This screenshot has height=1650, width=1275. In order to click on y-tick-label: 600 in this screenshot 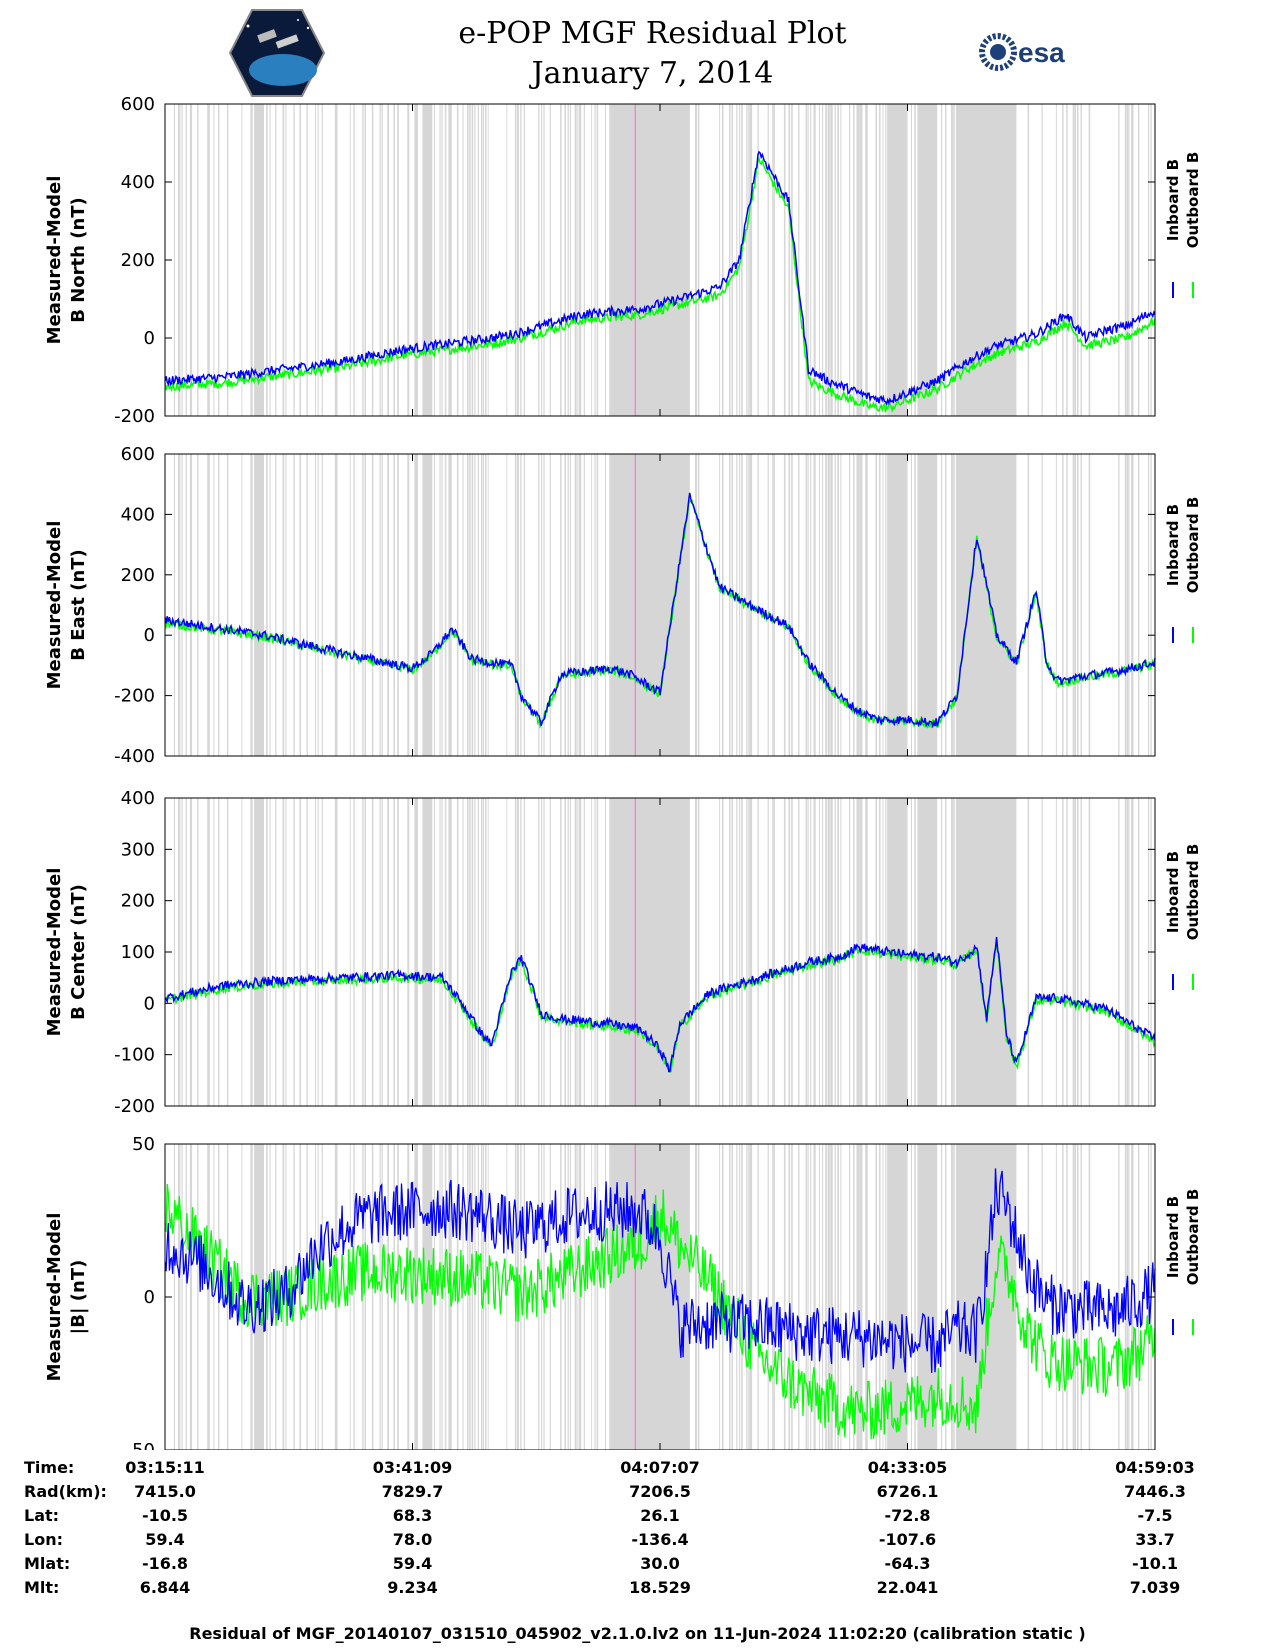, I will do `click(138, 104)`.